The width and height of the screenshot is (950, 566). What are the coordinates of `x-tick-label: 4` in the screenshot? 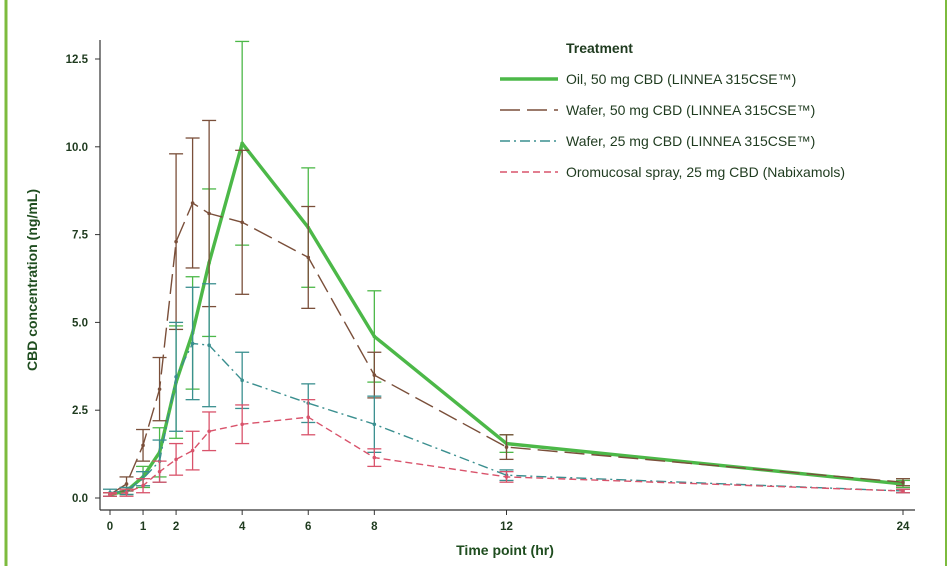 It's located at (242, 527).